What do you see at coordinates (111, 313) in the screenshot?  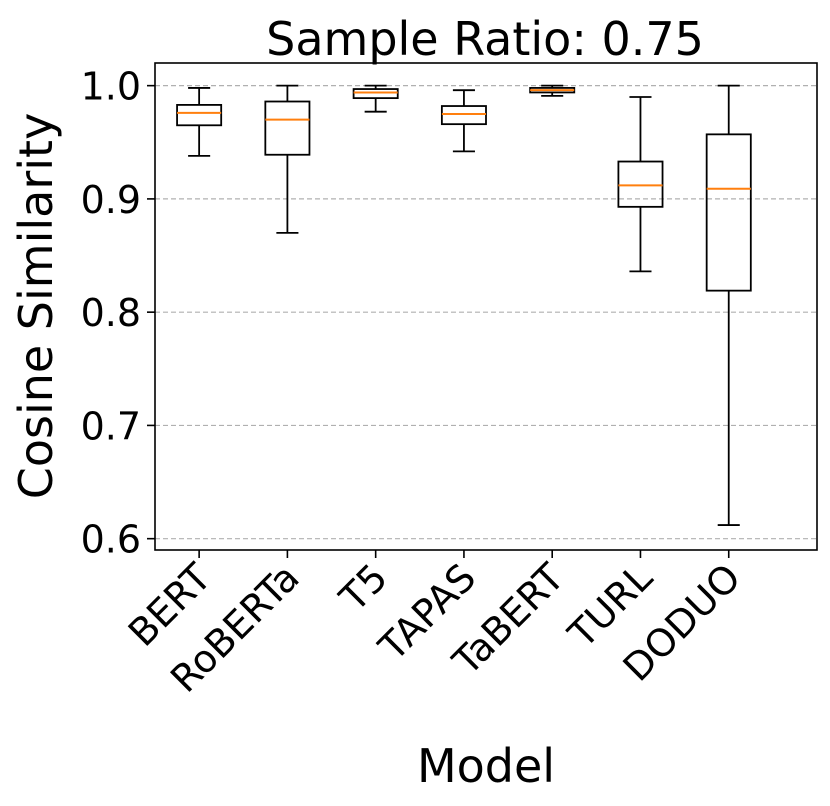 I see `y-tick-label: 0.8` at bounding box center [111, 313].